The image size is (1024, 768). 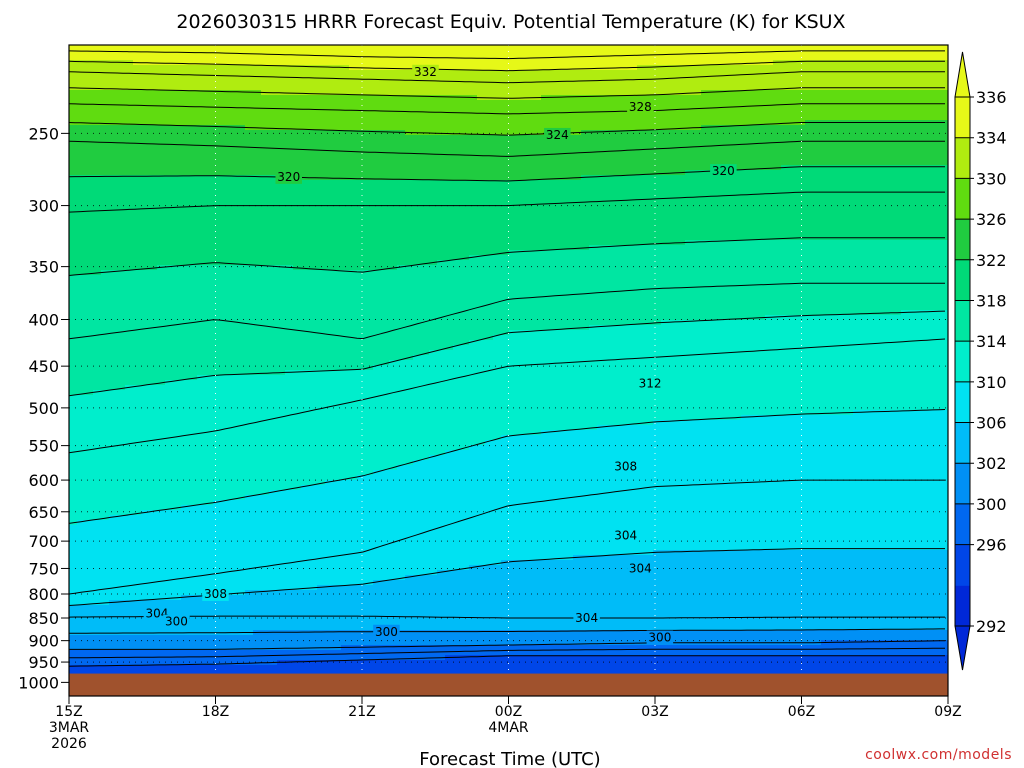 I want to click on contour-label: 304, so click(x=156, y=613).